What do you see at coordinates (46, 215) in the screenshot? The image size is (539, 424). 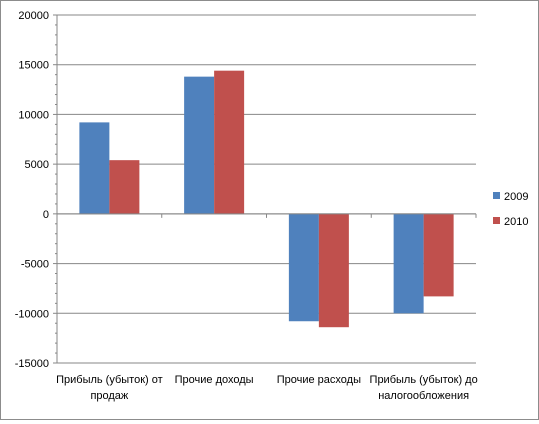 I see `y-tick-label: 0` at bounding box center [46, 215].